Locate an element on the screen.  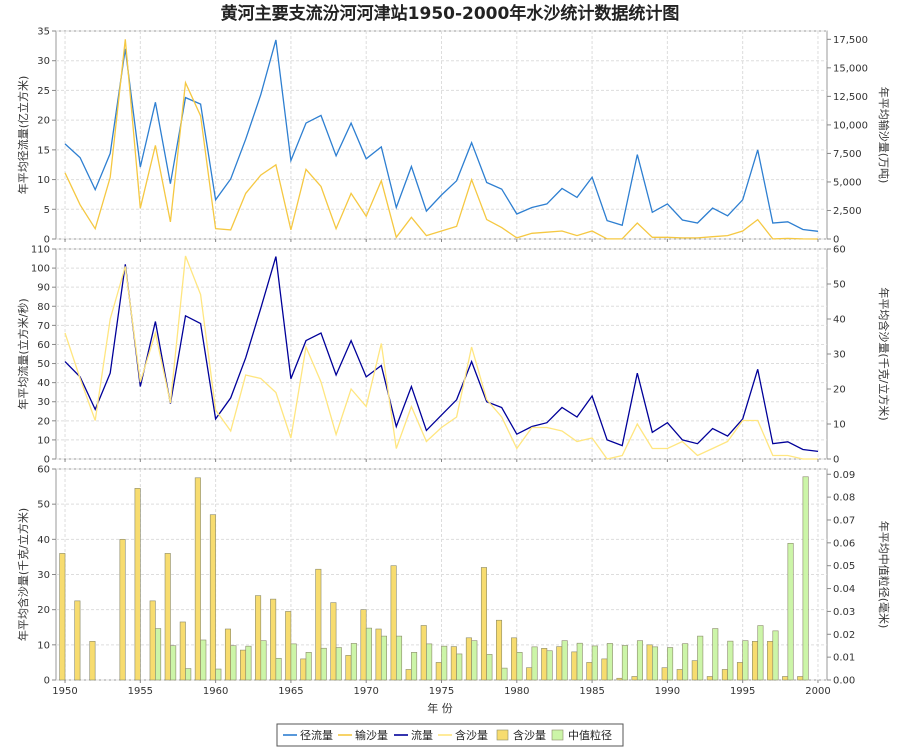
x-tick-label: 1990 is located at coordinates (667, 691).